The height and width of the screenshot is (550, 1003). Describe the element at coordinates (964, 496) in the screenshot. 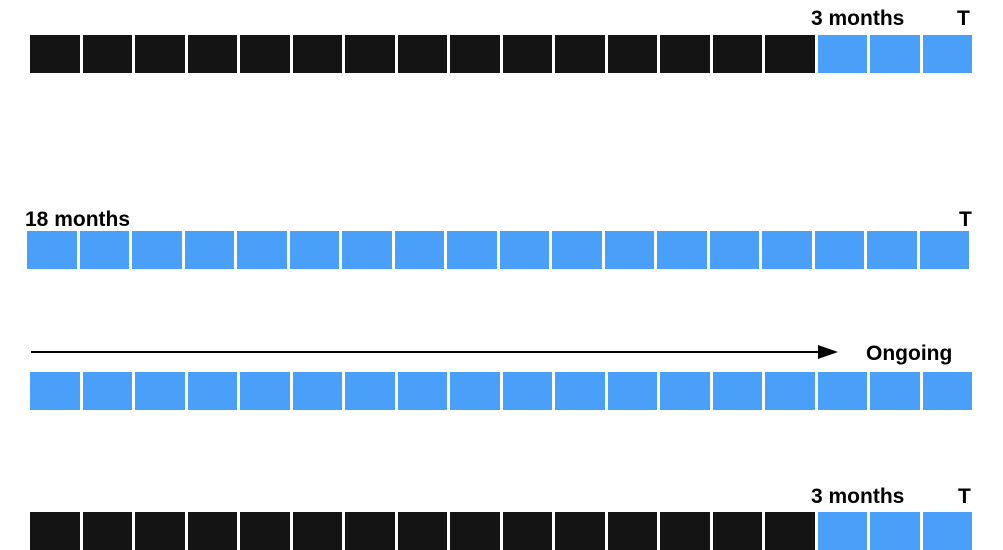

I see `row4-end-label: T` at that location.